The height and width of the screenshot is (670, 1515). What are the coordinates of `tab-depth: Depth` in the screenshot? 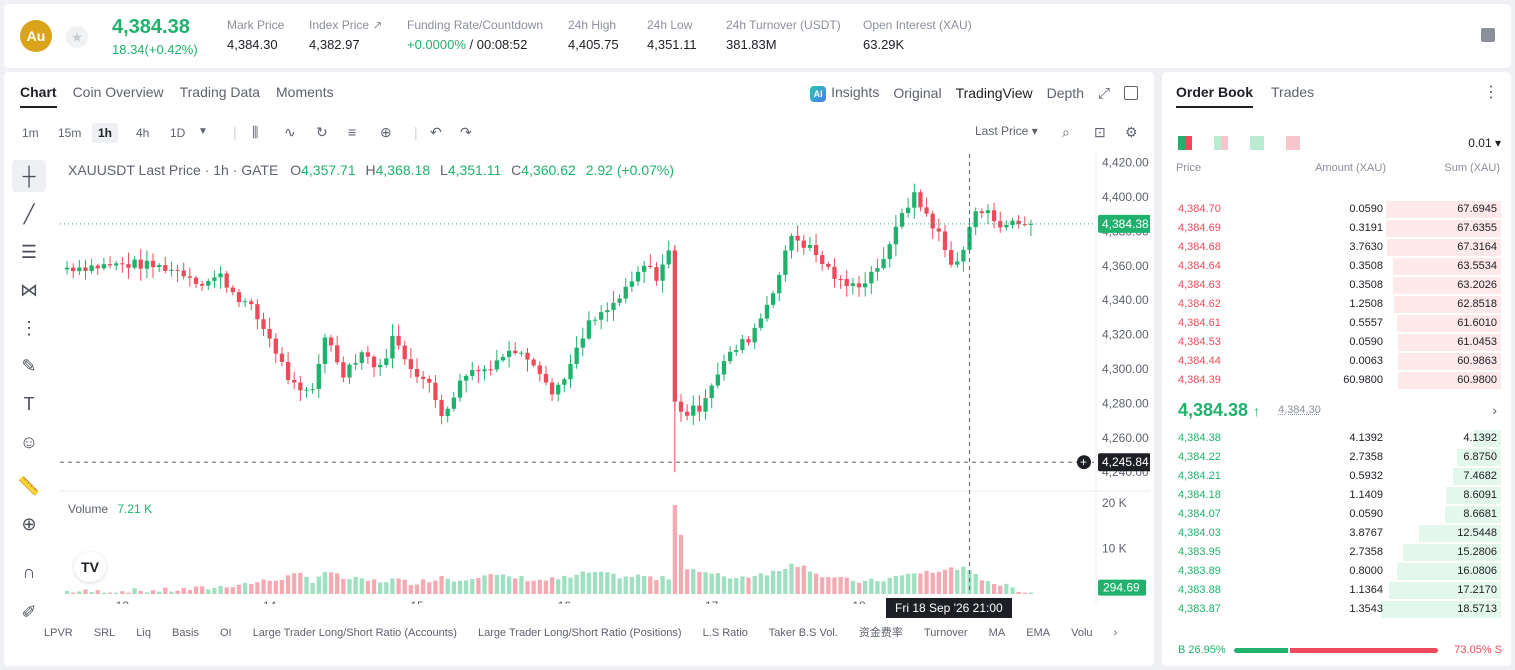 It's located at (1065, 93).